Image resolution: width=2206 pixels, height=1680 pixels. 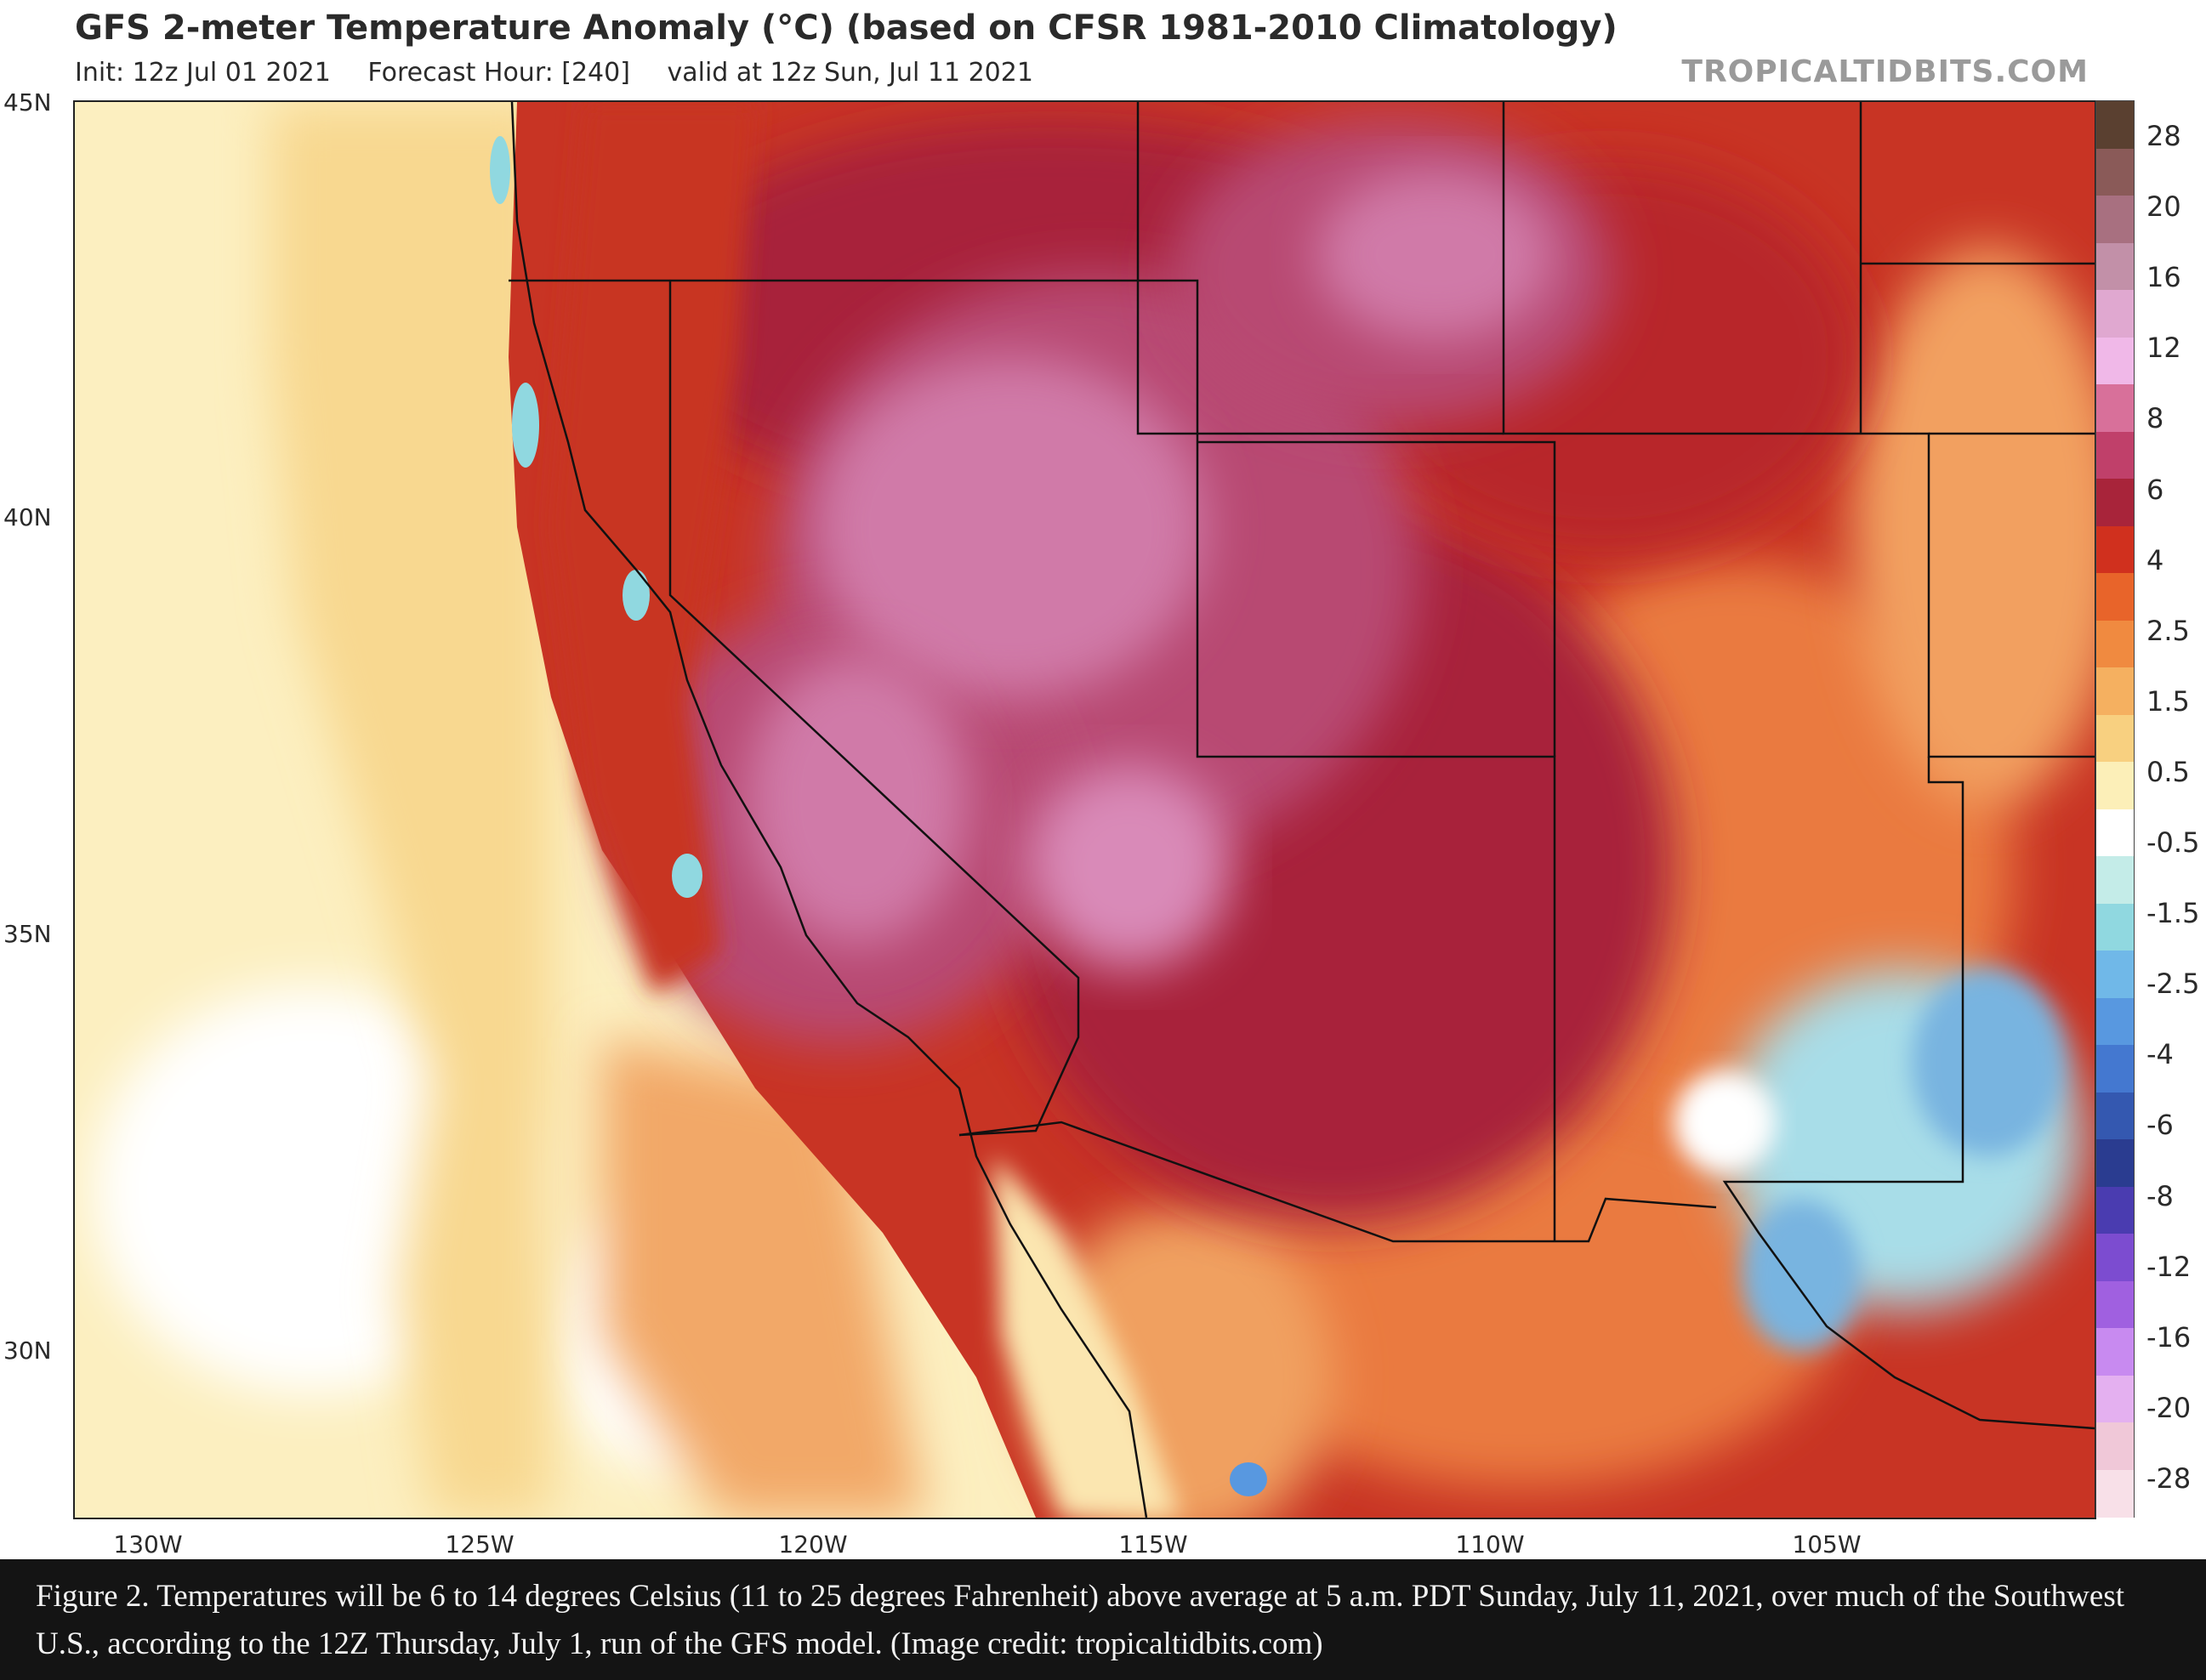 I want to click on lon-label-115w: 115W, so click(x=1153, y=1544).